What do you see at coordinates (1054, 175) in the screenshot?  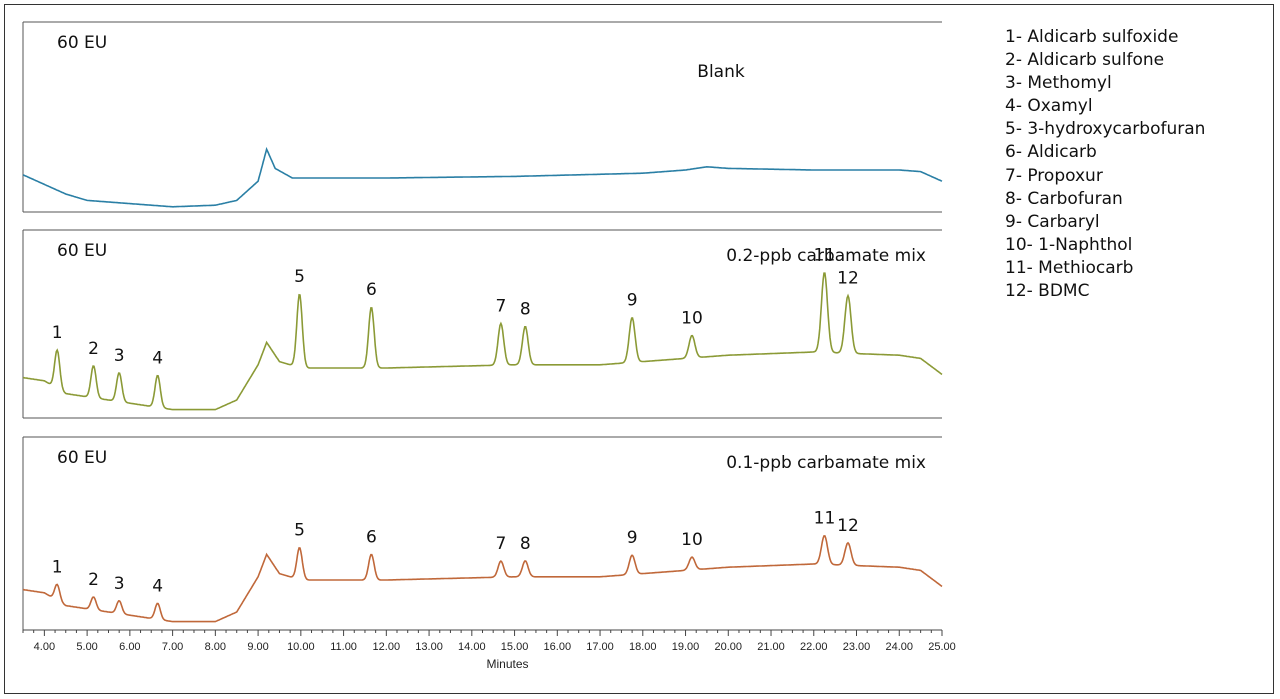 I see `legend-item: 7- Propoxur` at bounding box center [1054, 175].